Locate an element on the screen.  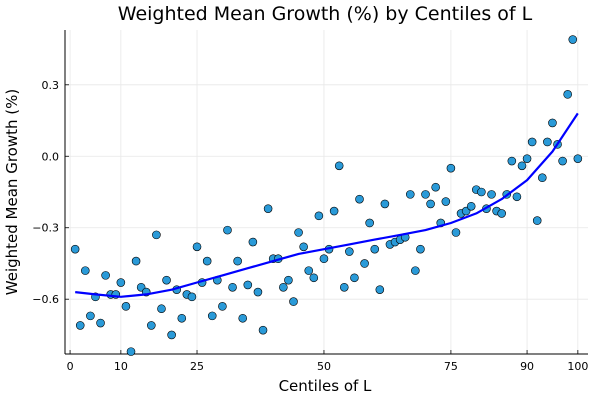
x-tick-label: 100 is located at coordinates (577, 366).